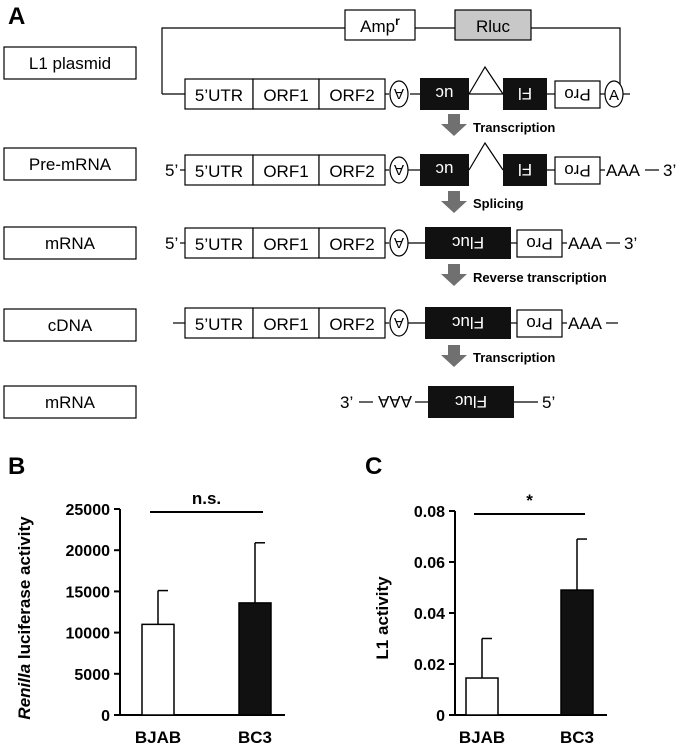 Image resolution: width=685 pixels, height=745 pixels. I want to click on rluc-label: Rluc, so click(493, 26).